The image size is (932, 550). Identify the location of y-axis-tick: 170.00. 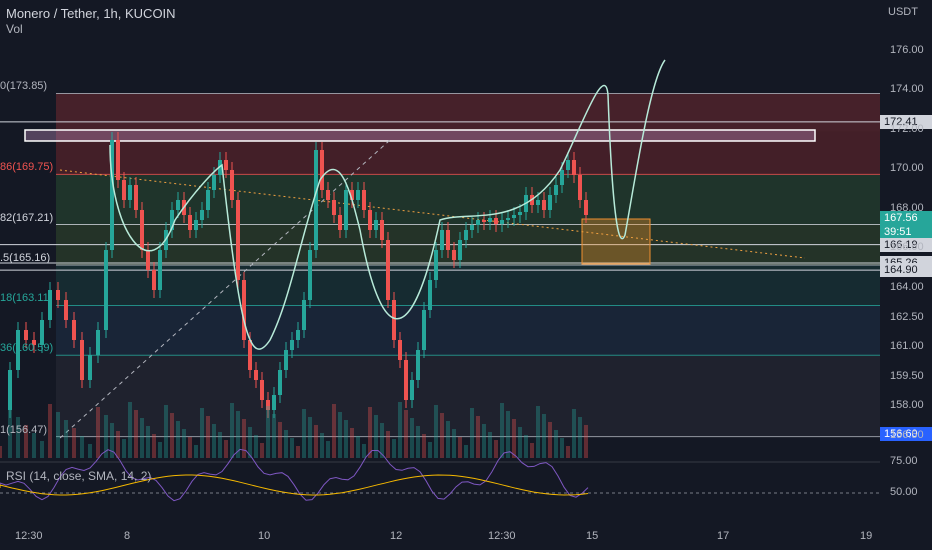
(907, 168).